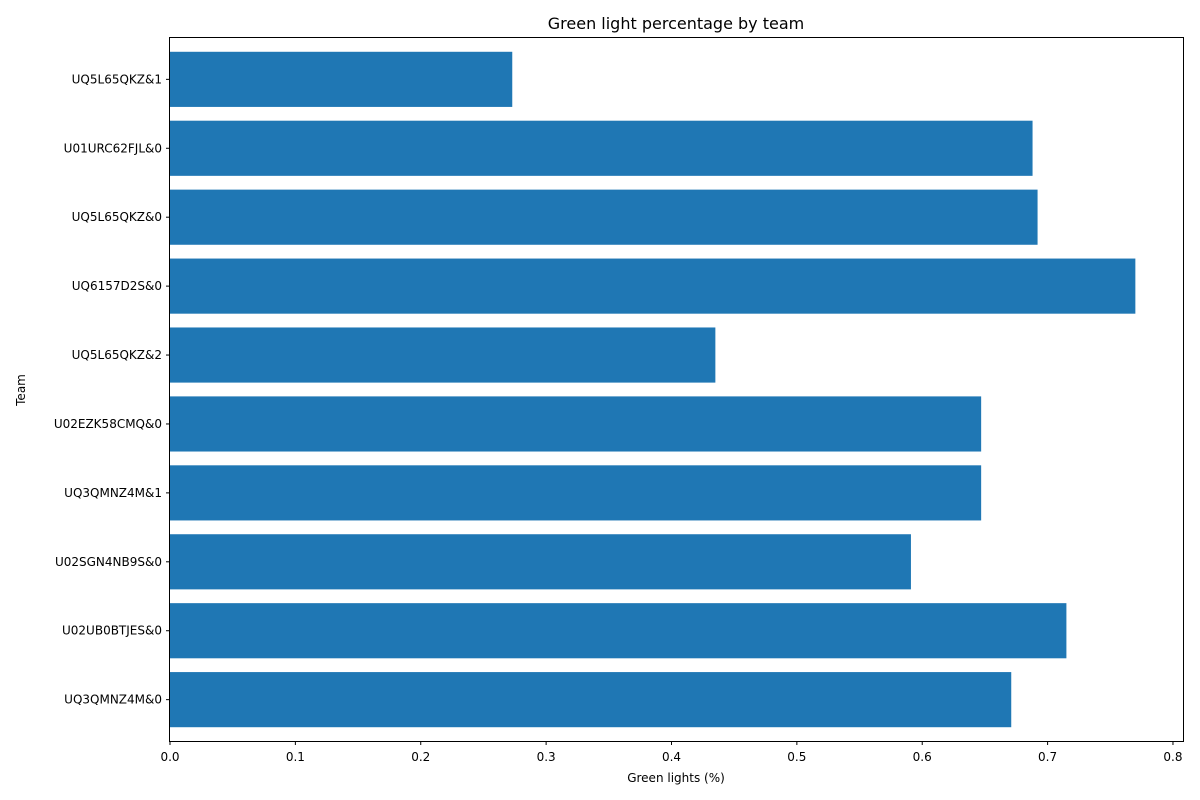 The image size is (1200, 800). What do you see at coordinates (676, 778) in the screenshot?
I see `x-axis-title: Green lights (%)` at bounding box center [676, 778].